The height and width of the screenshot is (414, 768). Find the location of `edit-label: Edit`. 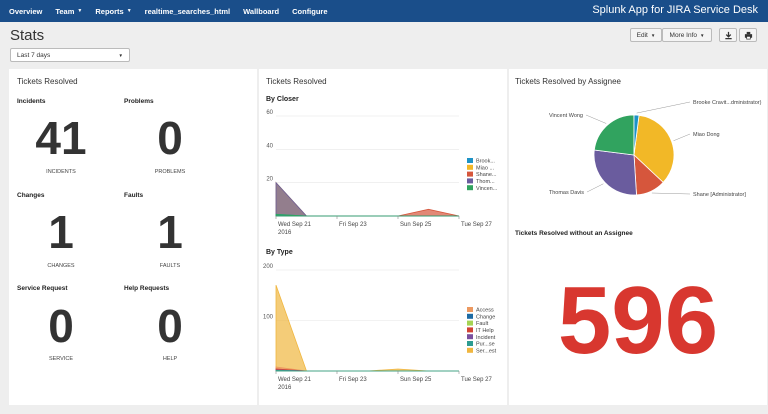

edit-label: Edit is located at coordinates (642, 35).